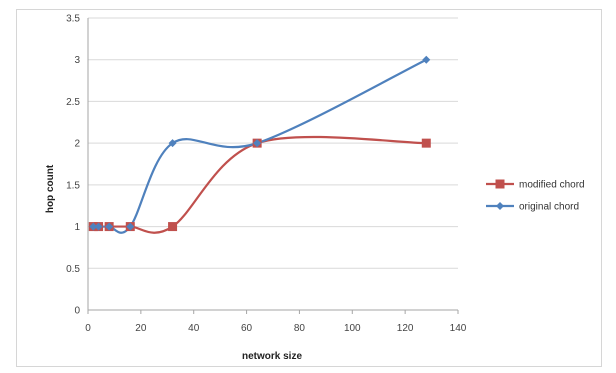 This screenshot has width=616, height=373. I want to click on x-tick-label: 100, so click(352, 328).